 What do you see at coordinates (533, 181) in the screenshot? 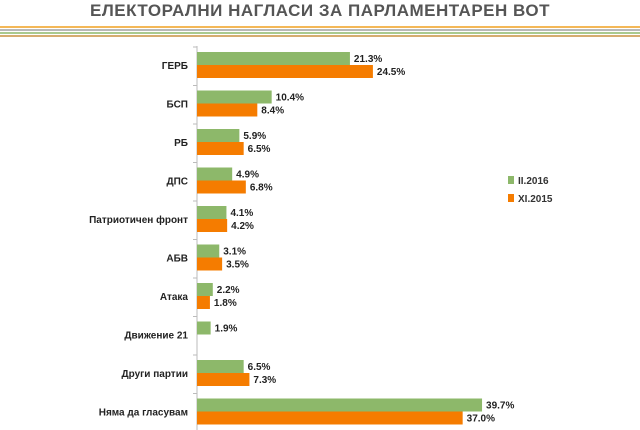
I see `legend-label: II.2016` at bounding box center [533, 181].